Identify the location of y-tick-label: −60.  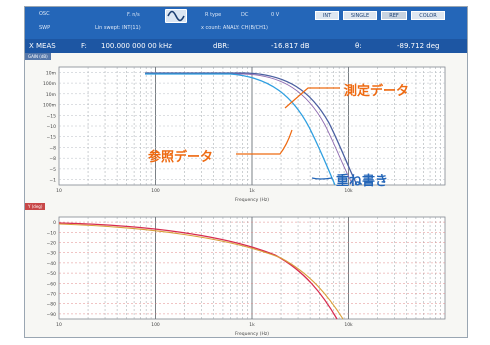
(52, 284).